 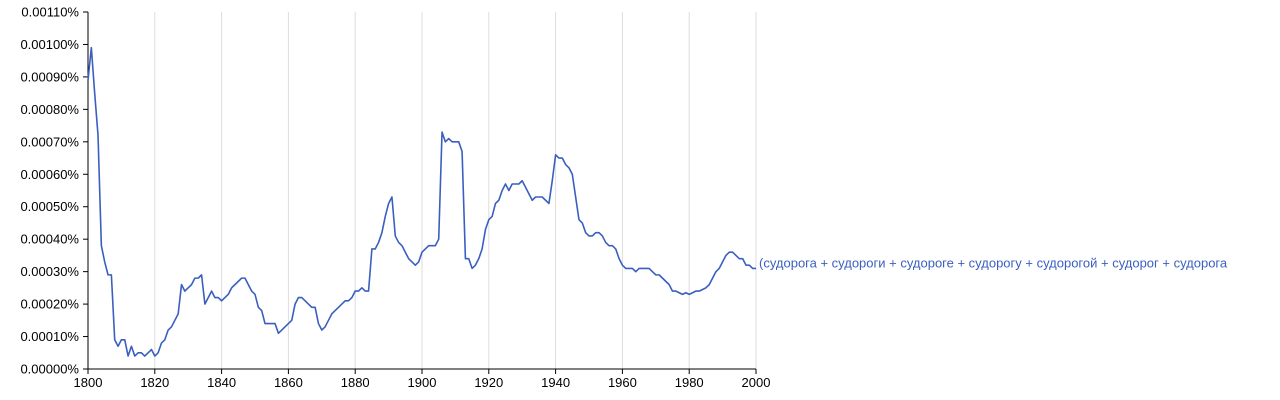 I want to click on y-tick-label-0: 0.00000%, so click(x=49, y=369).